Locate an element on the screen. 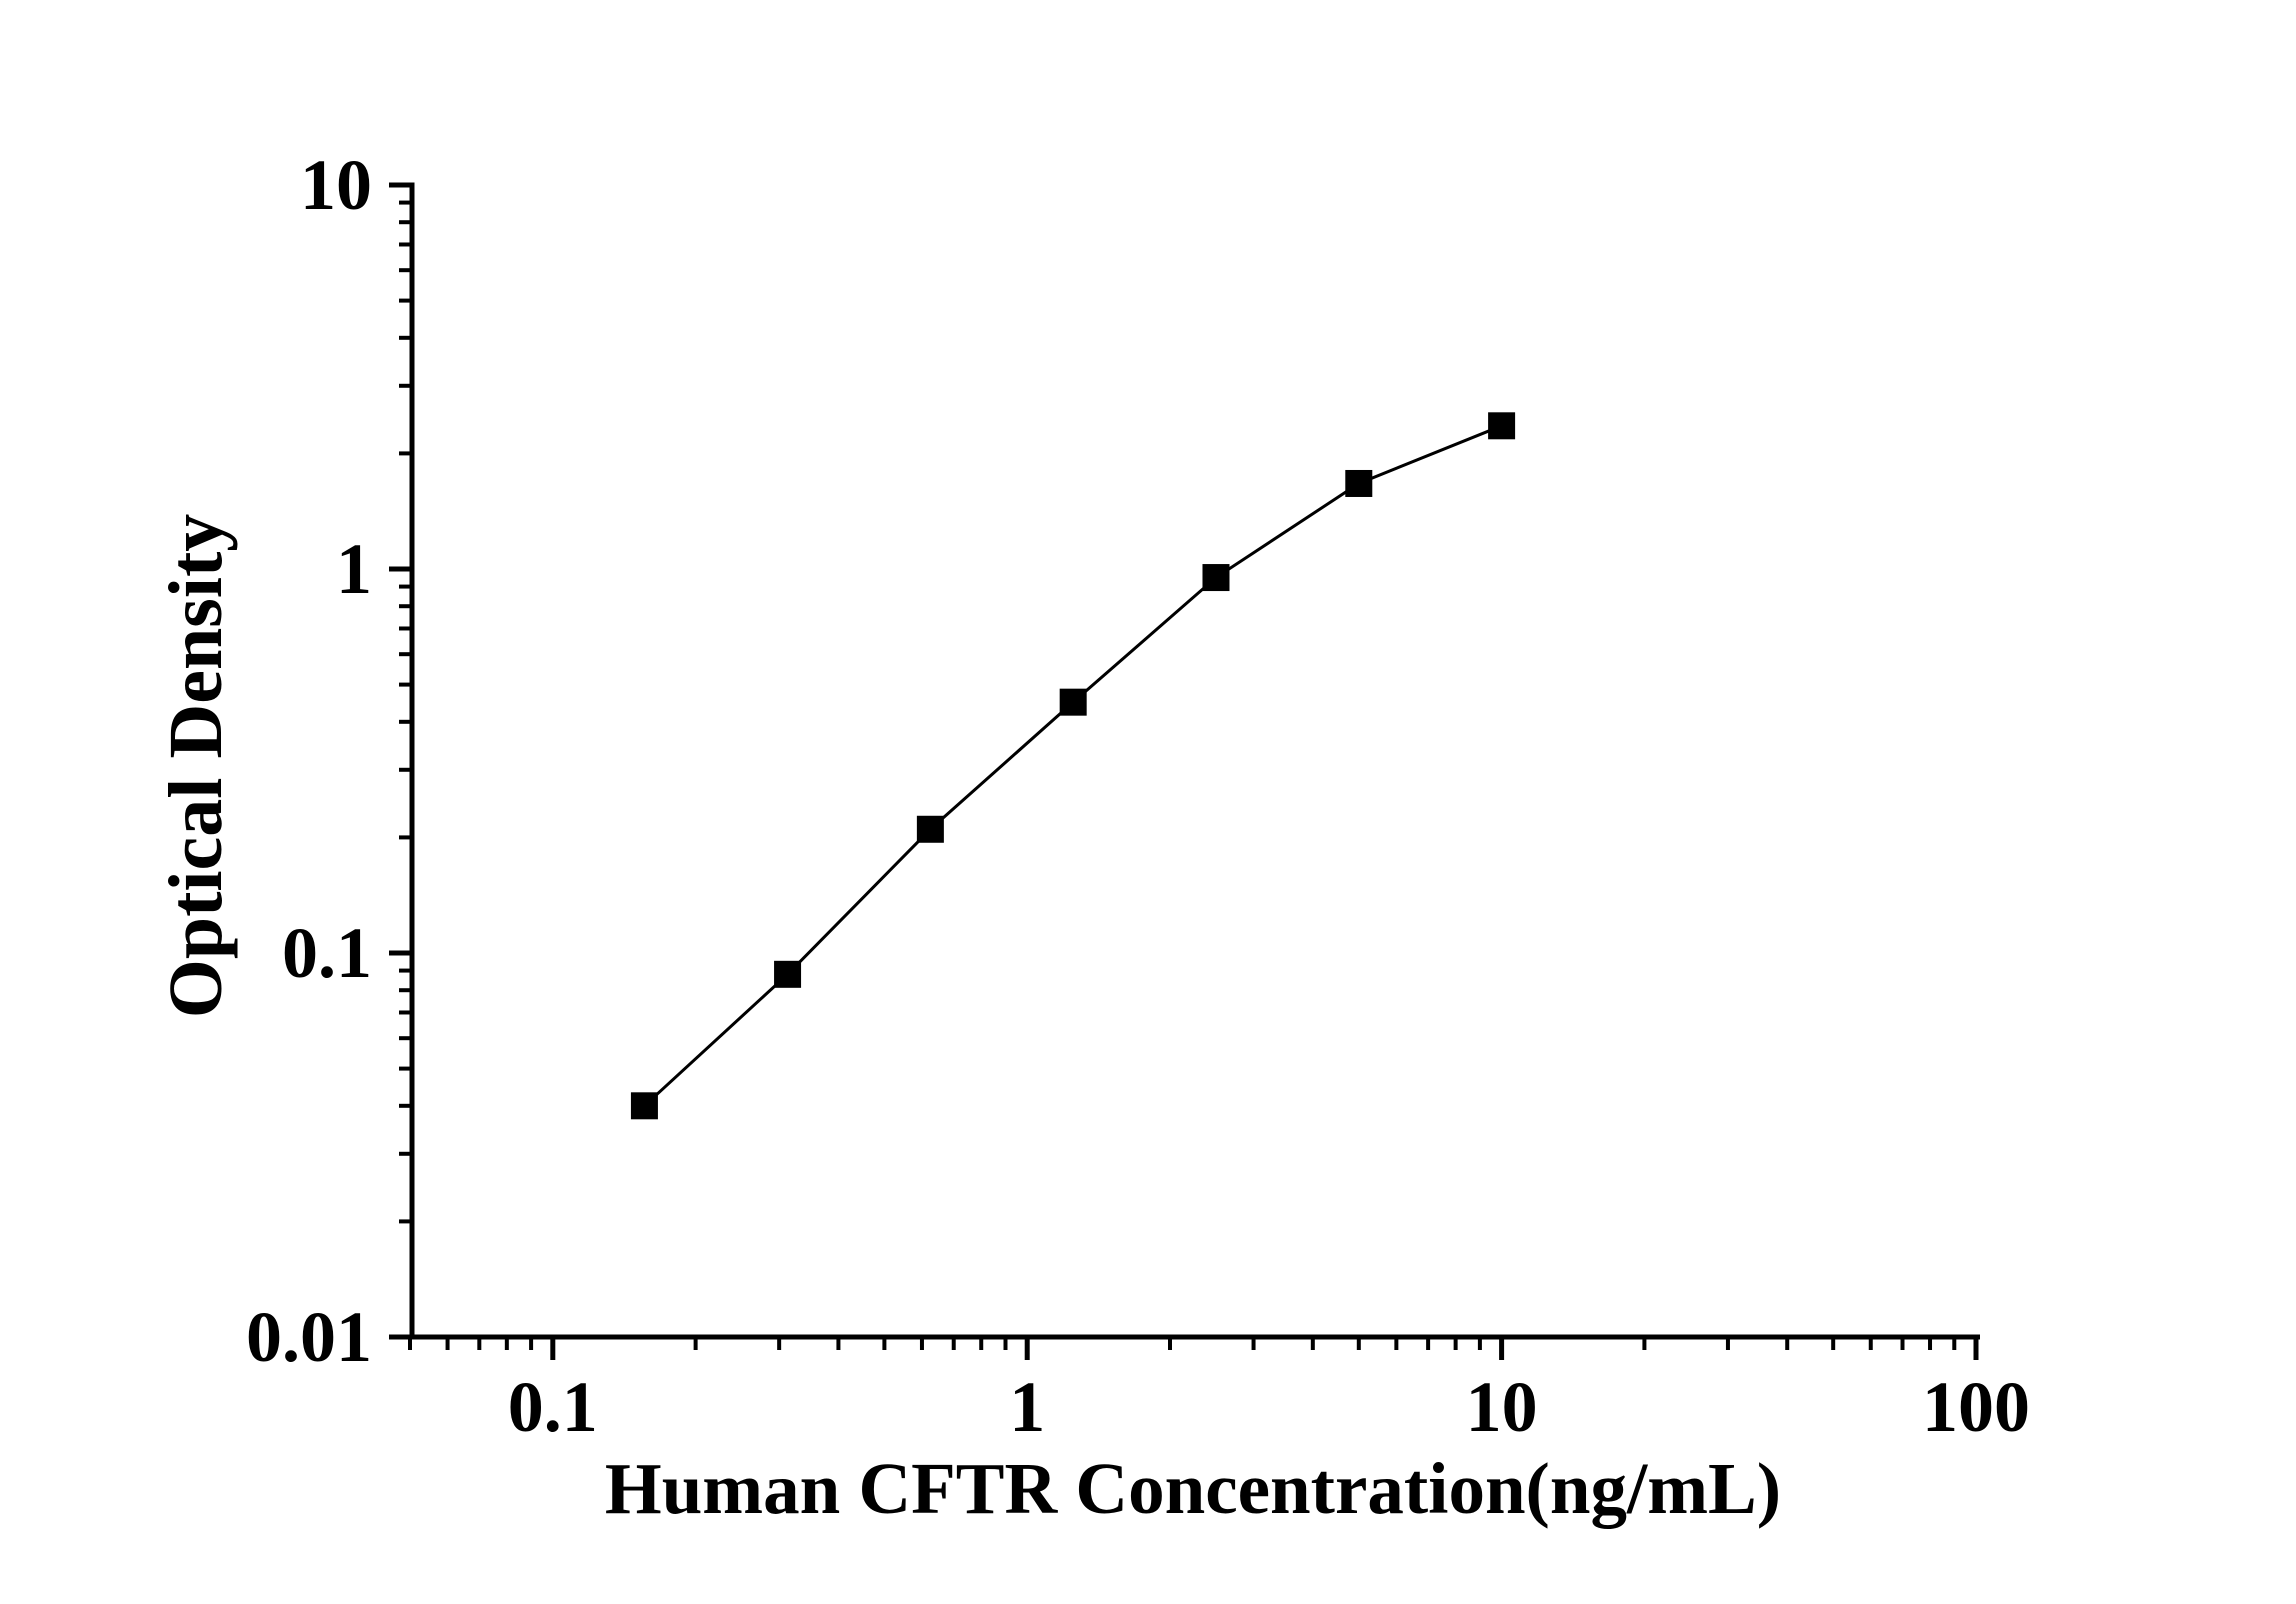 This screenshot has height=1604, width=2296. x-axis-title: Human CFTR Concentration(ng/mL) is located at coordinates (1193, 1488).